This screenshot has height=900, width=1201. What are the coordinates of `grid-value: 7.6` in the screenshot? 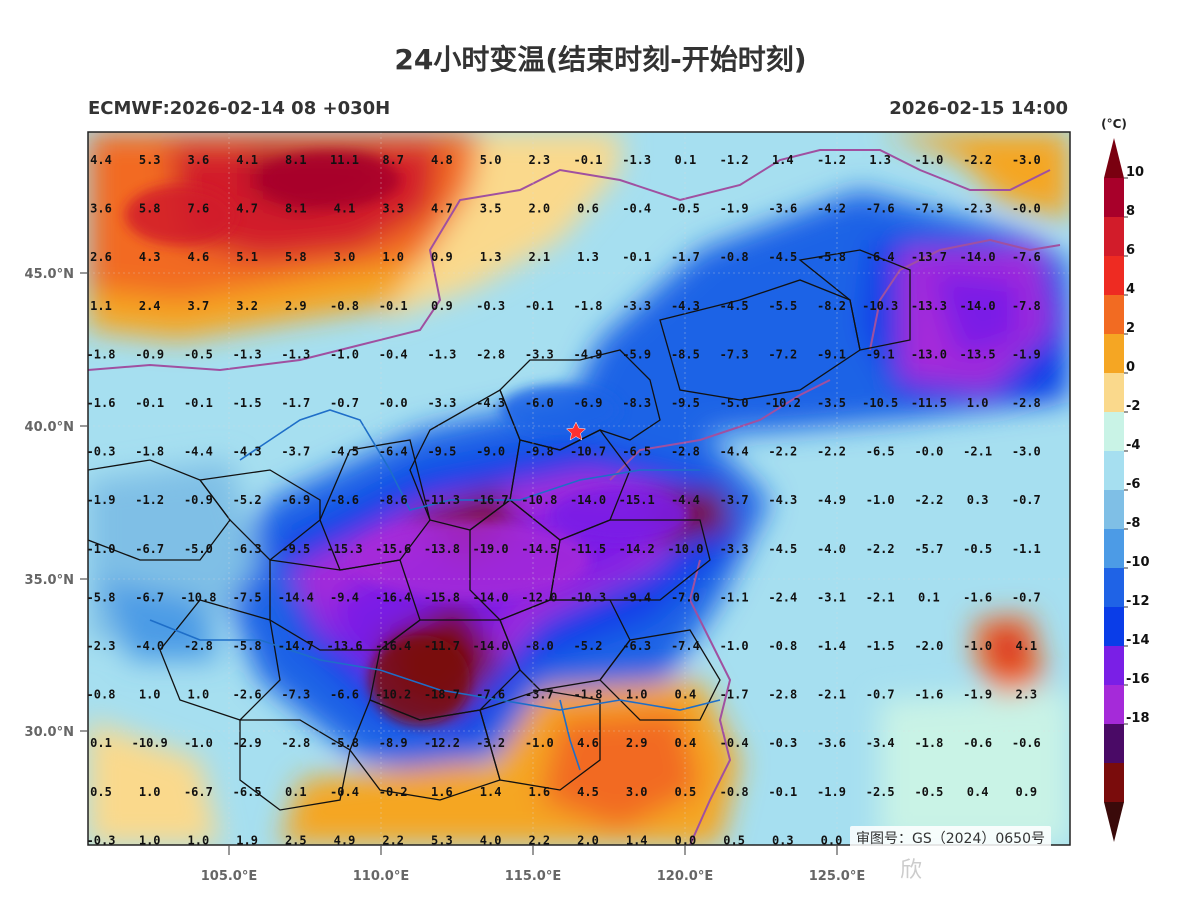 It's located at (199, 209).